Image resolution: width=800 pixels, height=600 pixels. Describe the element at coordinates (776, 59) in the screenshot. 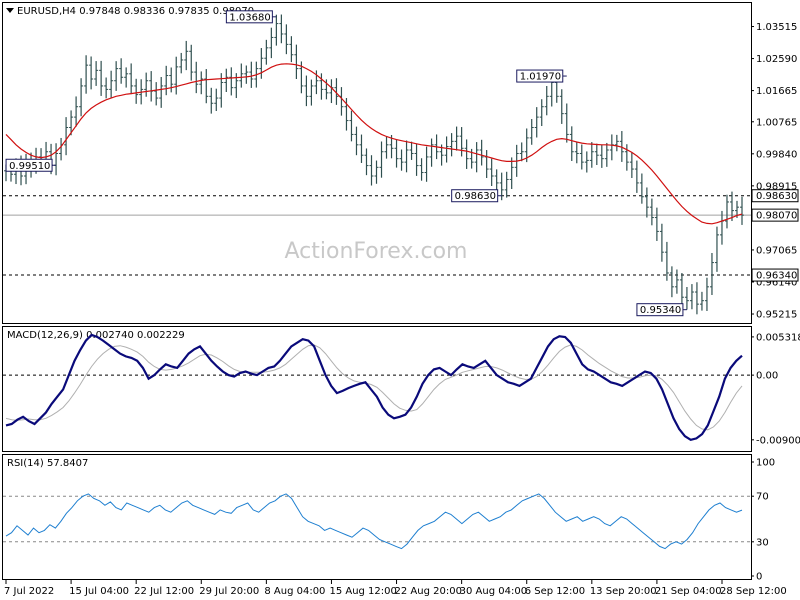

I see `price-tick-label: 1.02590` at that location.